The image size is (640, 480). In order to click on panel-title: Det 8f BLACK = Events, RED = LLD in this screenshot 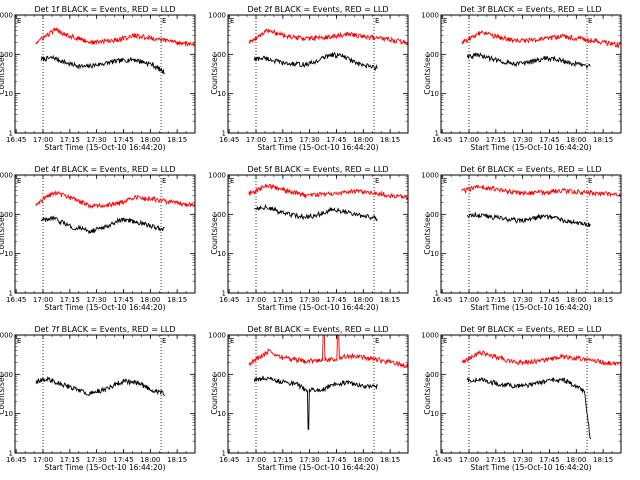, I will do `click(317, 329)`.